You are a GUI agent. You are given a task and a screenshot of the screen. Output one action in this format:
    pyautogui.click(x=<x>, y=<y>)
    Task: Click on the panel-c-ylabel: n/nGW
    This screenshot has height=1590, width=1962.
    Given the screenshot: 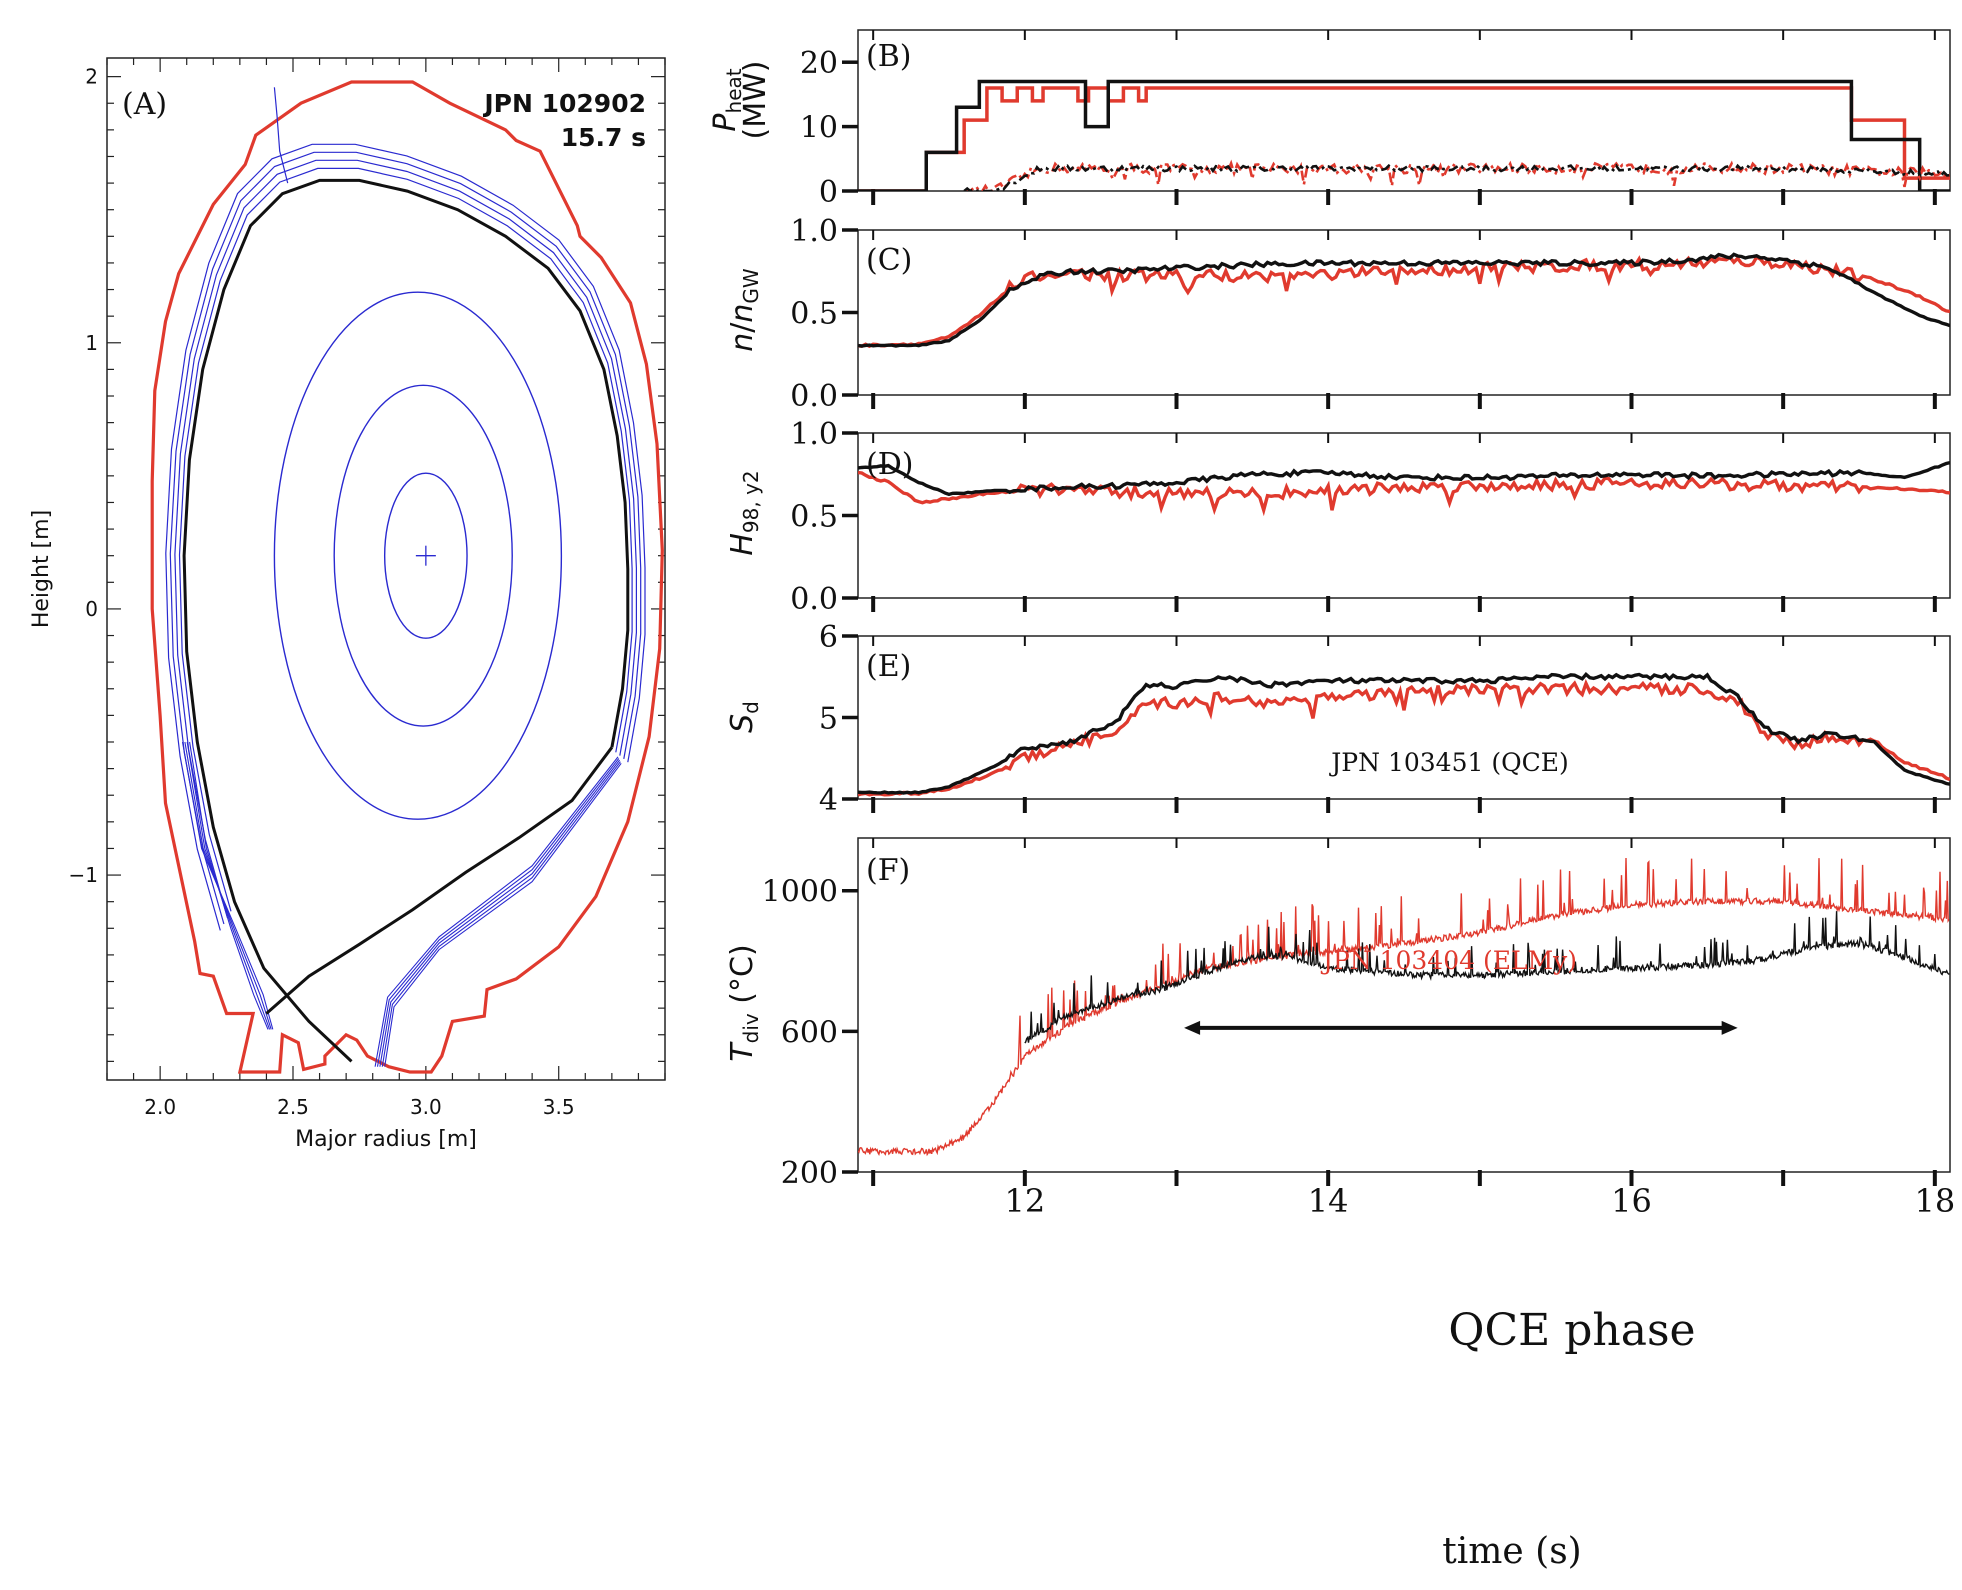 What is the action you would take?
    pyautogui.click(x=744, y=310)
    